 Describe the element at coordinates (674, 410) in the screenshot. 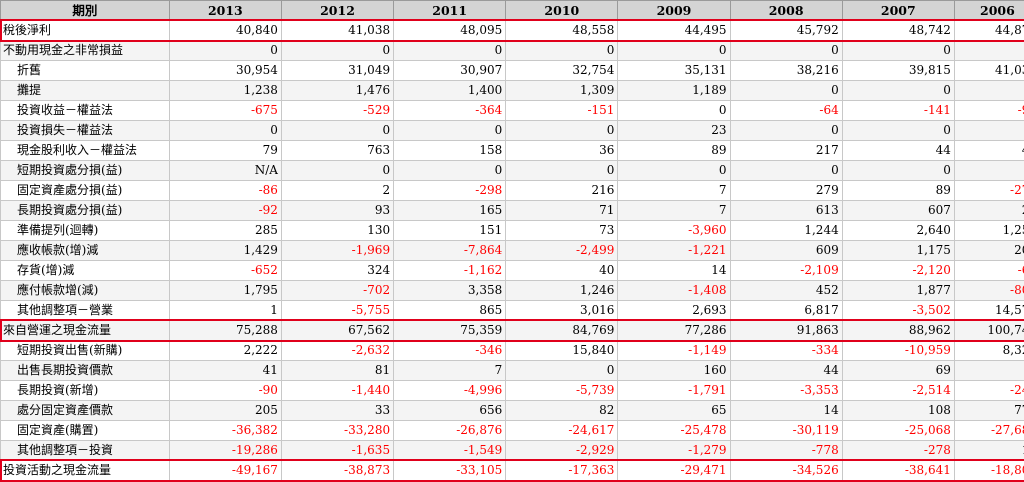

I see `value-cell: 65` at that location.